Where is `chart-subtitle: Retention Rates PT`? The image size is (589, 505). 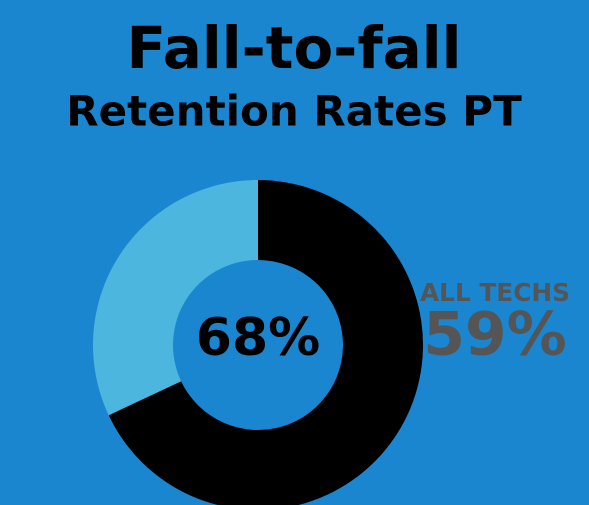
chart-subtitle: Retention Rates PT is located at coordinates (294, 111).